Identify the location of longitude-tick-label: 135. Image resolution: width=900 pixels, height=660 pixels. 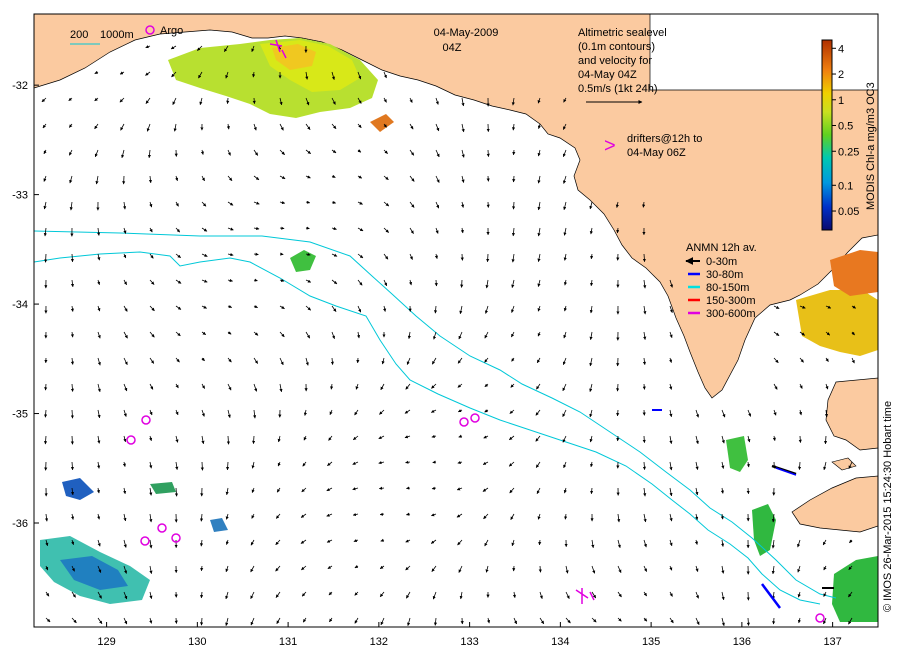
(651, 642).